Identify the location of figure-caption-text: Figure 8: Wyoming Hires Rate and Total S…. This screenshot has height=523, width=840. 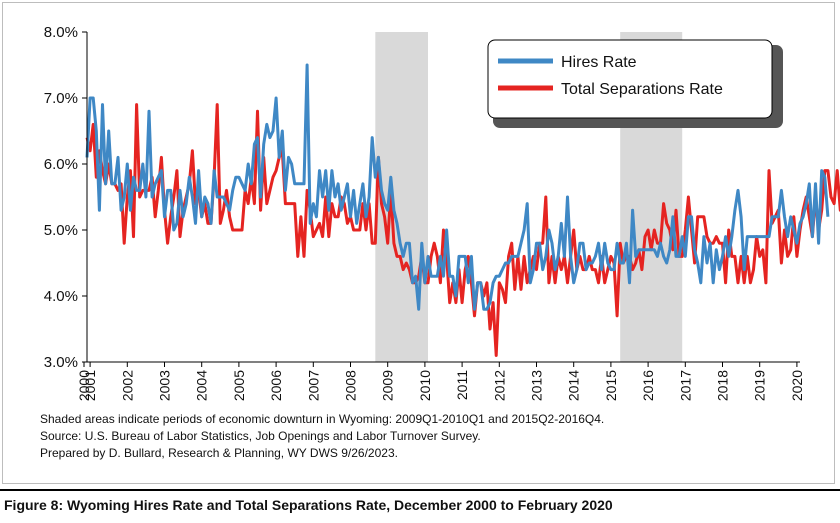
(308, 505).